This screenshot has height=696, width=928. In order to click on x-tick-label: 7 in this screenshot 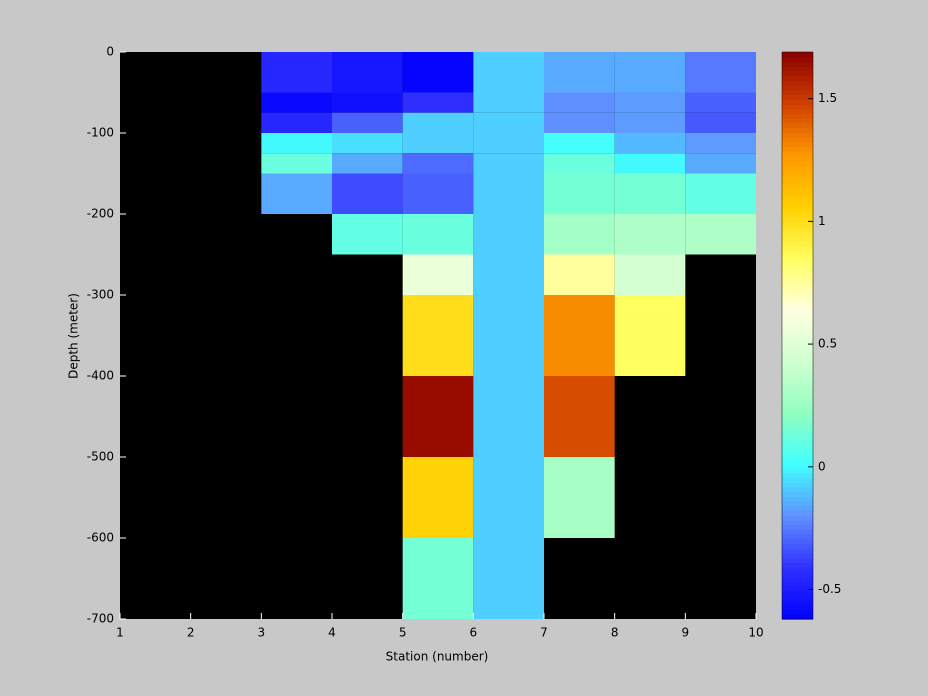, I will do `click(544, 633)`.